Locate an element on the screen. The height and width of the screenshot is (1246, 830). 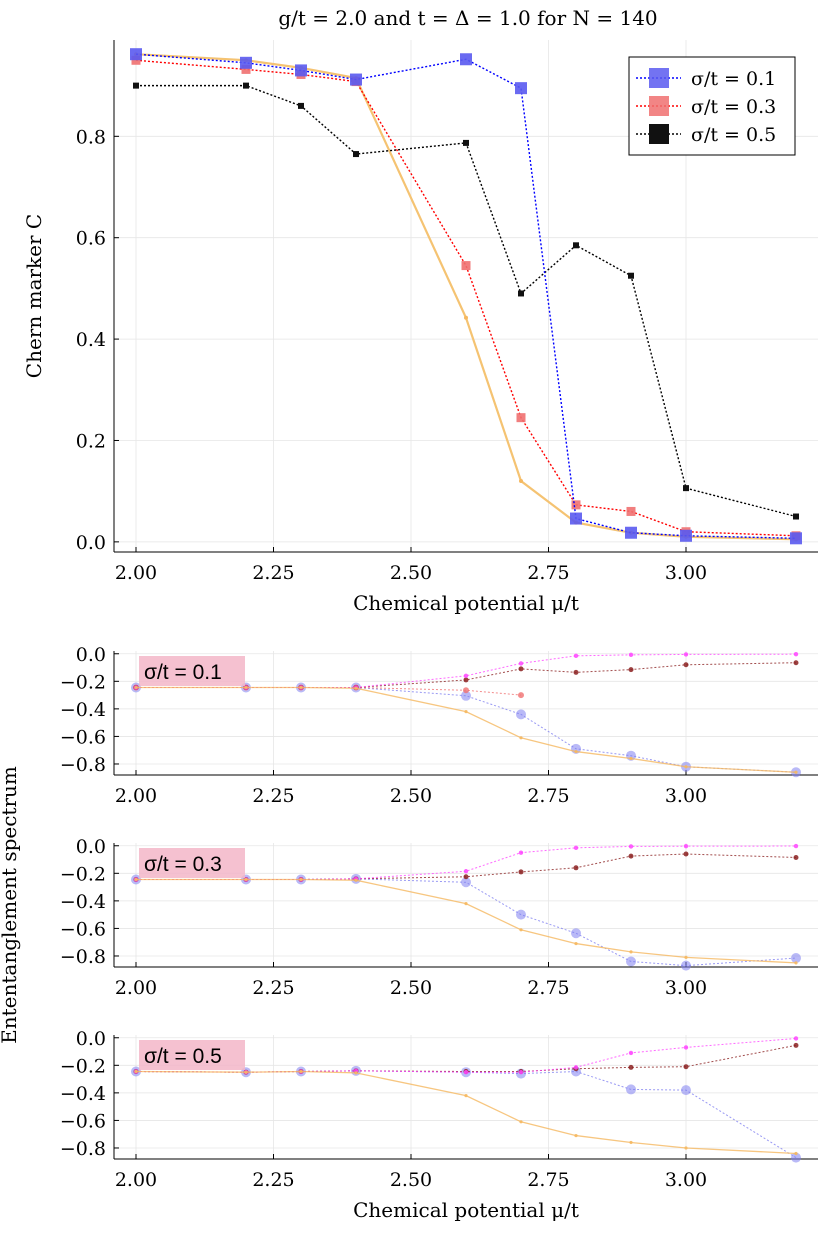
legend: σ/t = 0.1 σ/t = 0.3 σ/t = 0.5 is located at coordinates (712, 106).